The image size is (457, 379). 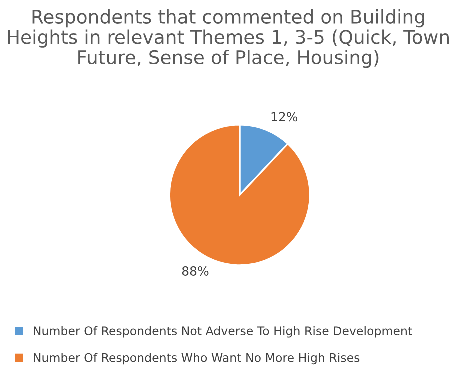 What do you see at coordinates (285, 117) in the screenshot?
I see `data-label: 12%` at bounding box center [285, 117].